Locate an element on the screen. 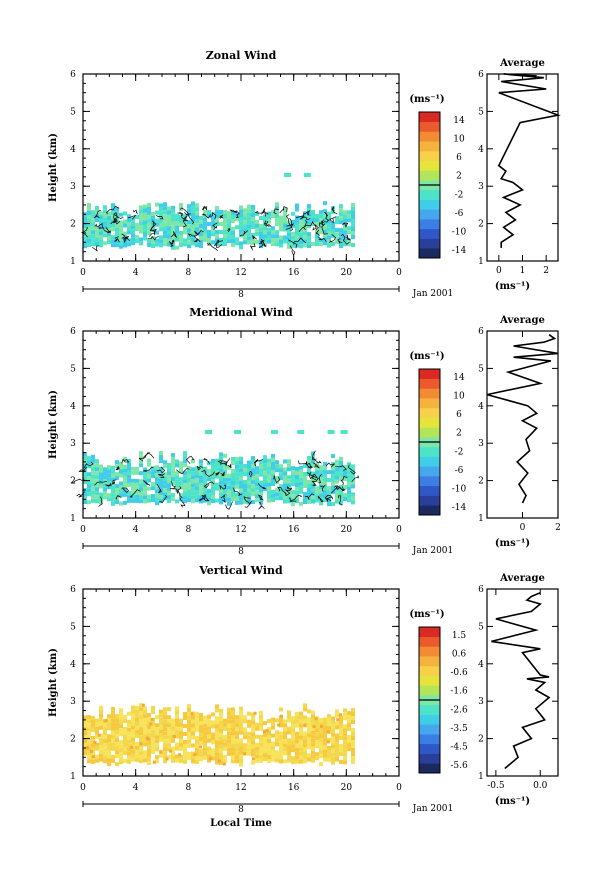 The height and width of the screenshot is (873, 610). average-x-tick-label: 2 is located at coordinates (546, 271).